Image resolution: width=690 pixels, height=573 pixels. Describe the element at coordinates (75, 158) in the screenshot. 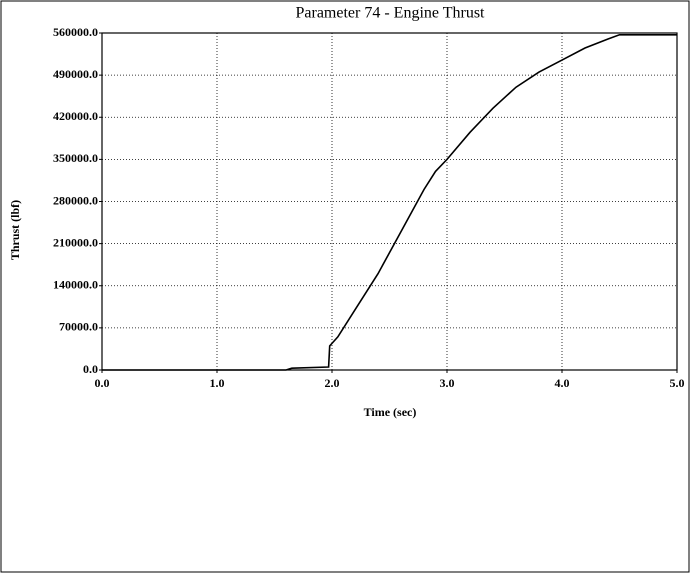

I see `y-tick-label: 350000.0` at that location.